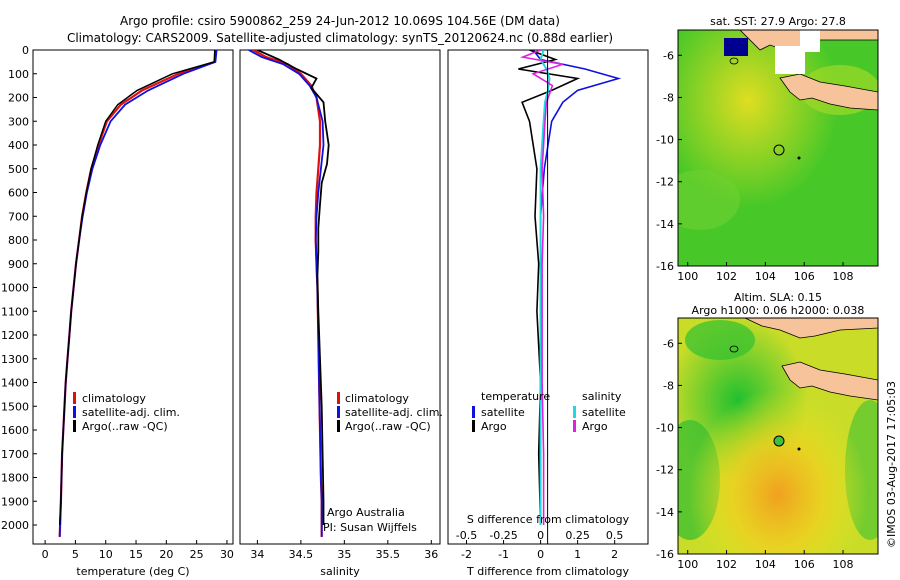 The image size is (900, 580). I want to click on salinity-x-axis: 34 34.5 35 35.5 36, so click(344, 550).